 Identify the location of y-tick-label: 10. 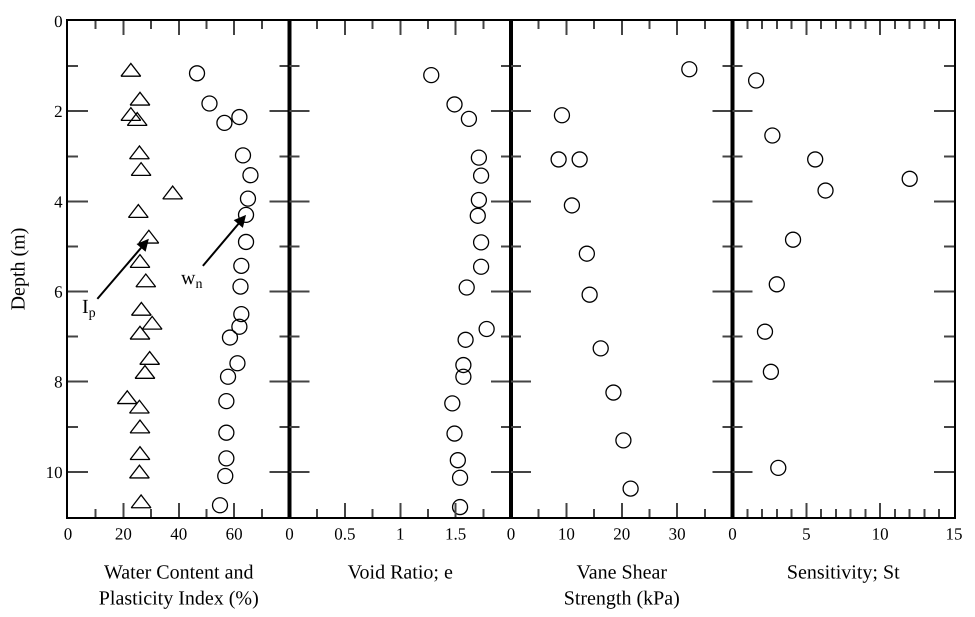
(54, 472).